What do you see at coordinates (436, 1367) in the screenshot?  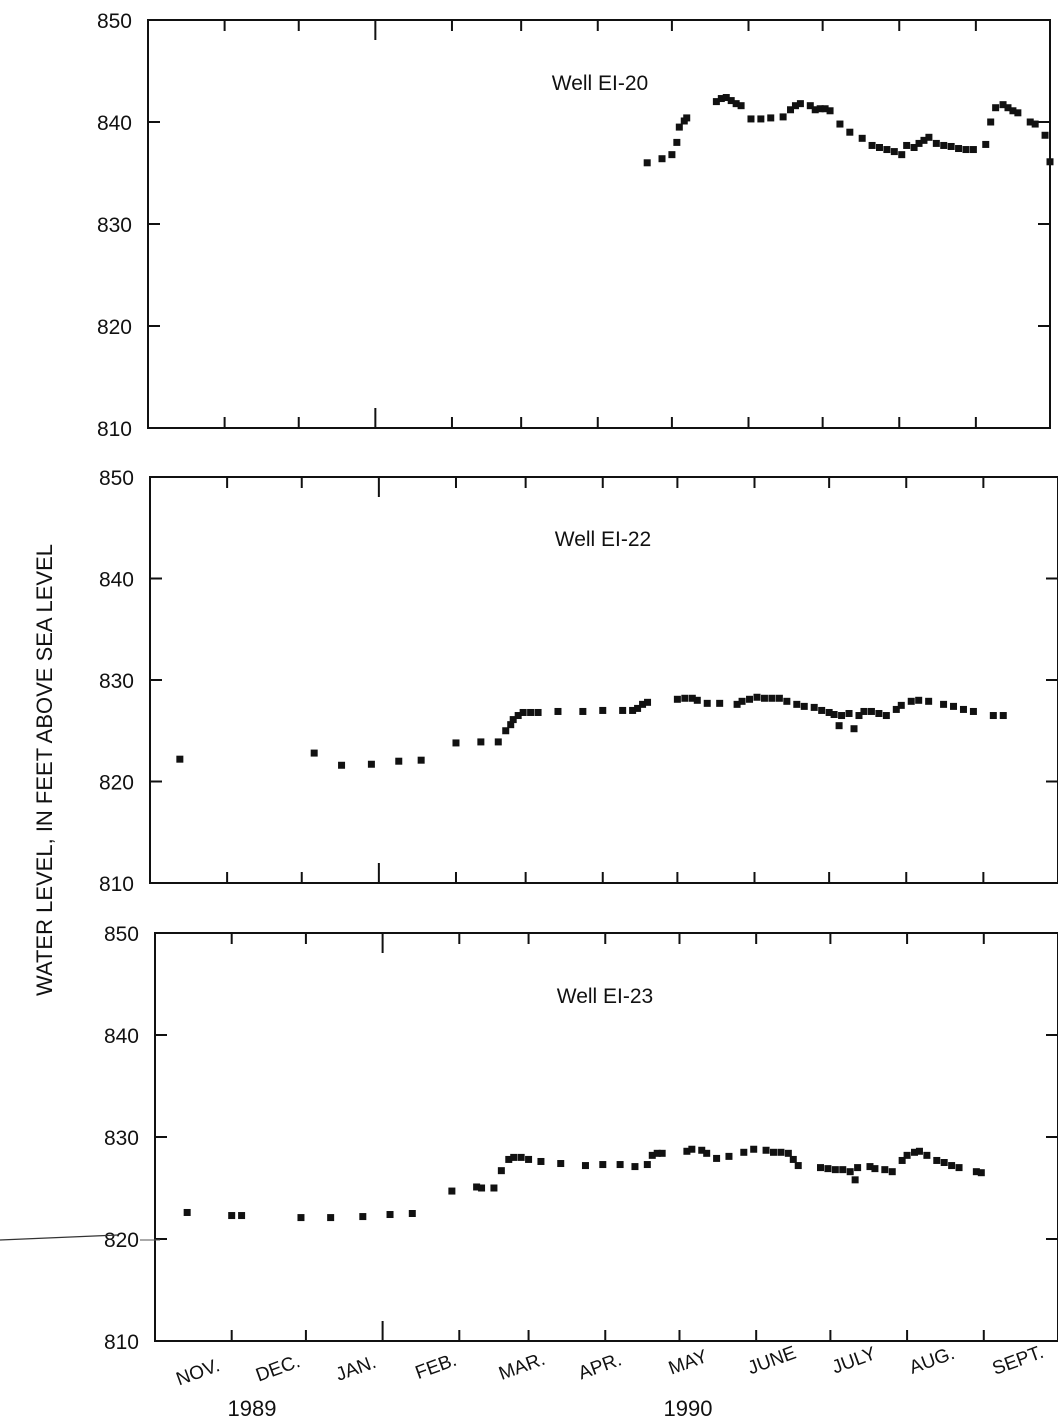 I see `month-label: FEB.` at bounding box center [436, 1367].